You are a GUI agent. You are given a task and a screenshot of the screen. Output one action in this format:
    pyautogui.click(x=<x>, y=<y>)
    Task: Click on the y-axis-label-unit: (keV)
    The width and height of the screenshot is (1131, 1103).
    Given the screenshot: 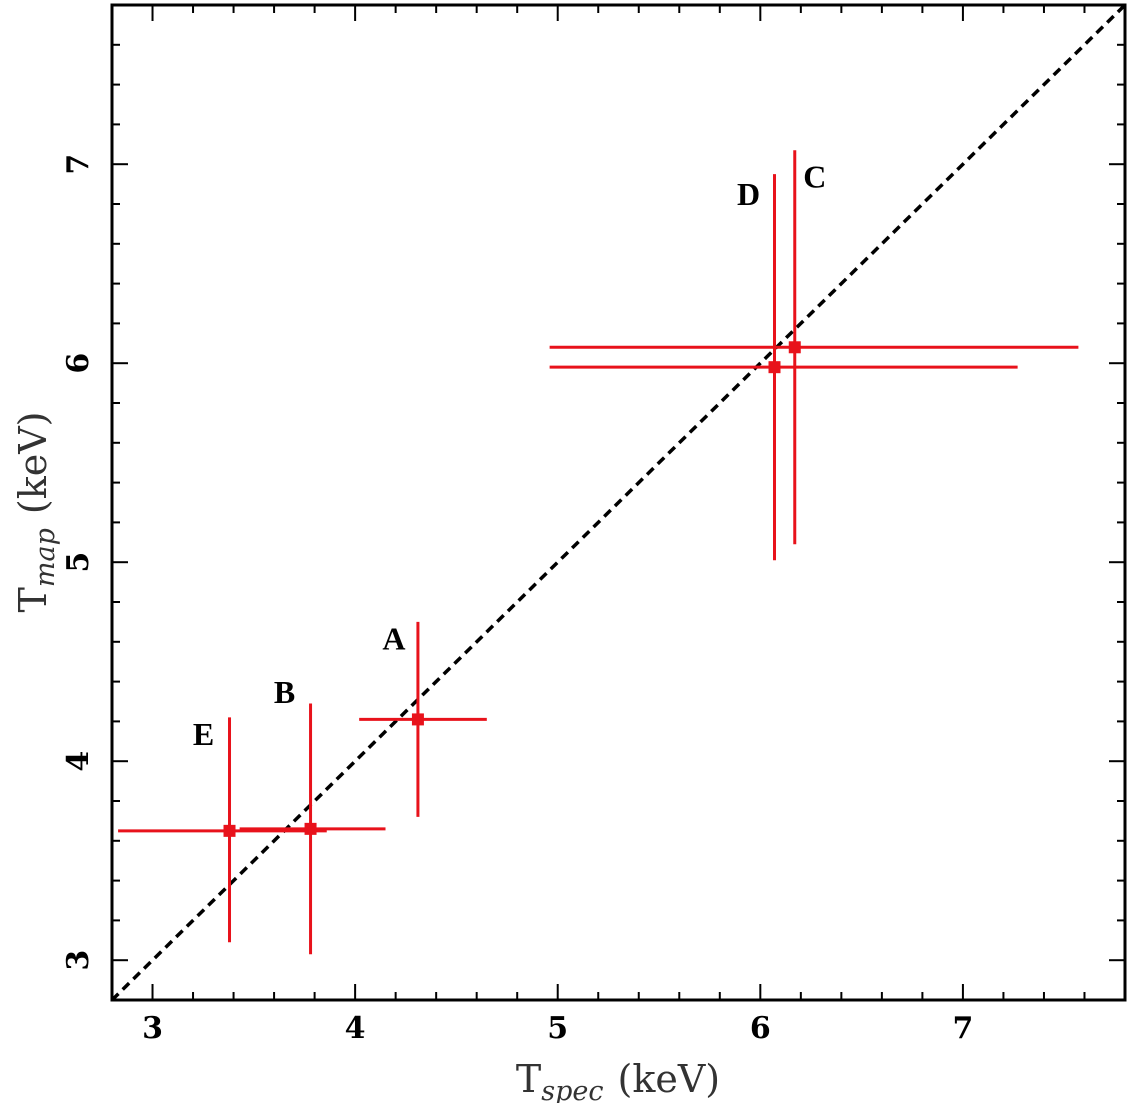 What is the action you would take?
    pyautogui.click(x=33, y=463)
    